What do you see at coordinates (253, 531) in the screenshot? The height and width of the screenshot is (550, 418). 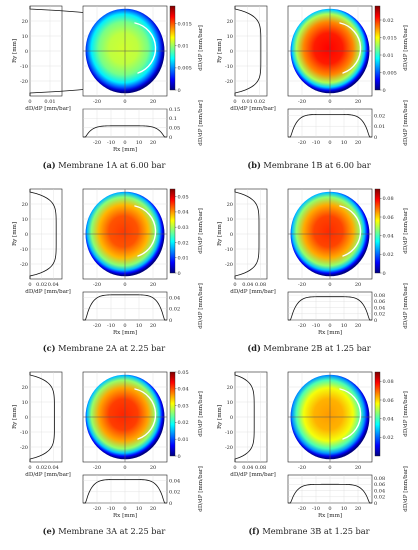 I see `caption-letter: (f)` at bounding box center [253, 531].